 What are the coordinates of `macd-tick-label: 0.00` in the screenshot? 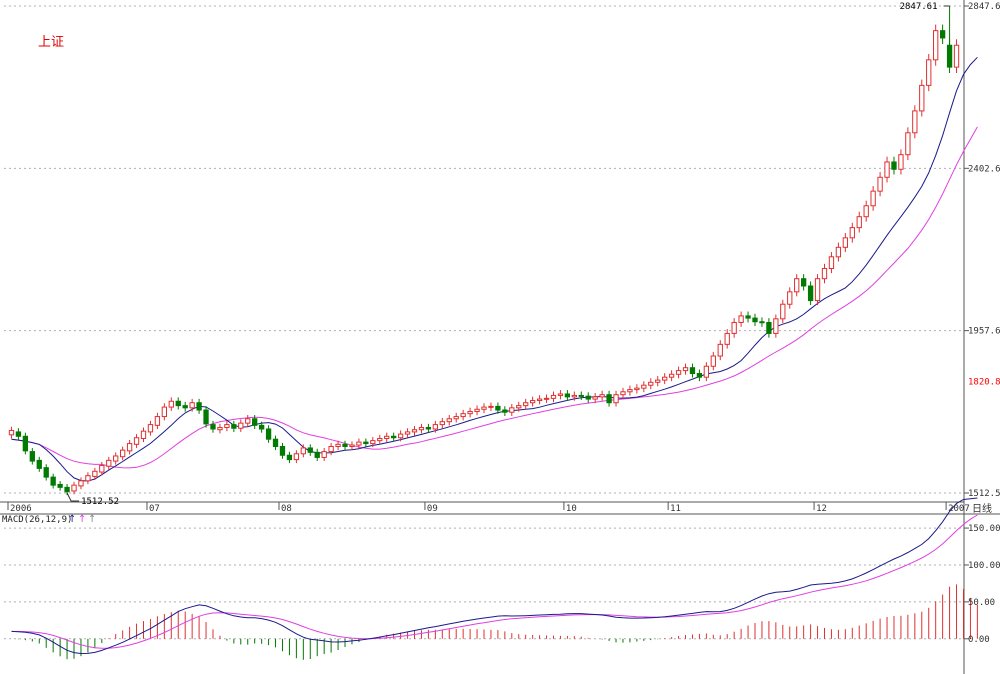 It's located at (979, 640).